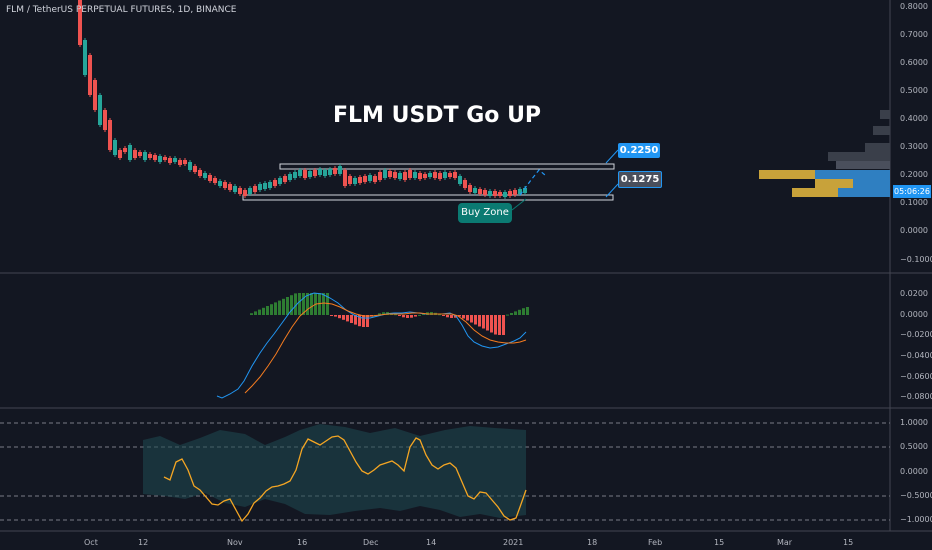 This screenshot has height=550, width=932. What do you see at coordinates (91, 542) in the screenshot?
I see `time-axis-label: Oct` at bounding box center [91, 542].